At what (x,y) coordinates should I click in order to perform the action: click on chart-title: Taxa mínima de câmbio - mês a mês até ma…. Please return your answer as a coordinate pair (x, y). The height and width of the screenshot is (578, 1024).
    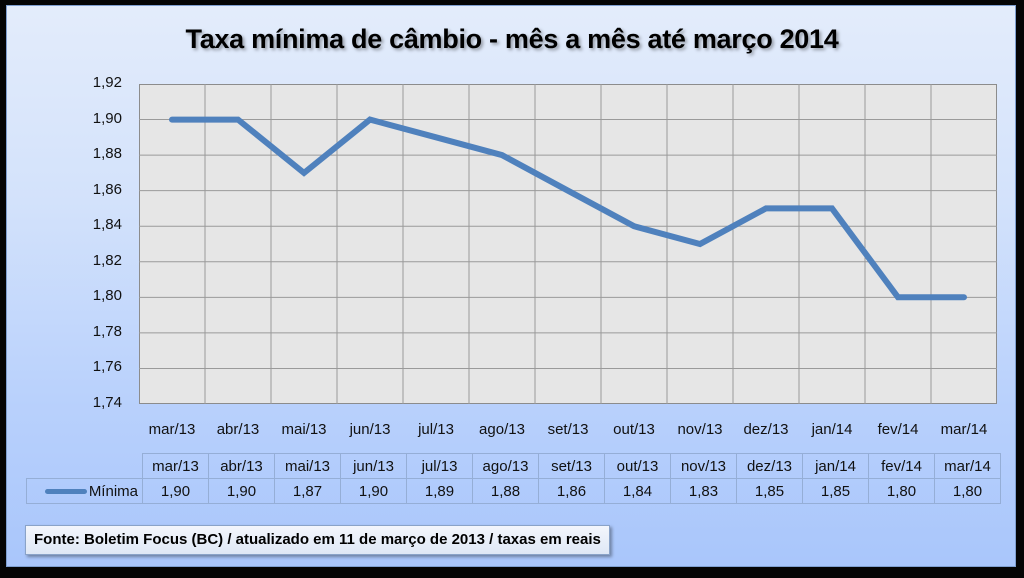
    Looking at the image, I should click on (512, 39).